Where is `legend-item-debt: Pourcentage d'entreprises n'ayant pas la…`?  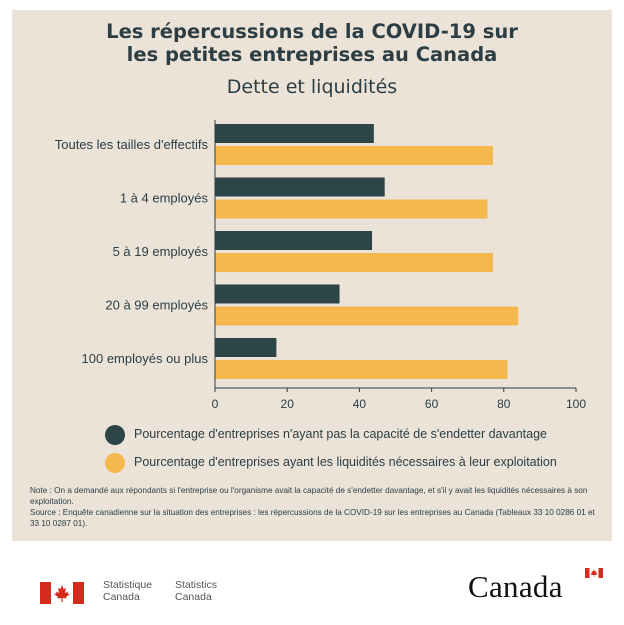
legend-item-debt: Pourcentage d'entreprises n'ayant pas la… is located at coordinates (312, 436).